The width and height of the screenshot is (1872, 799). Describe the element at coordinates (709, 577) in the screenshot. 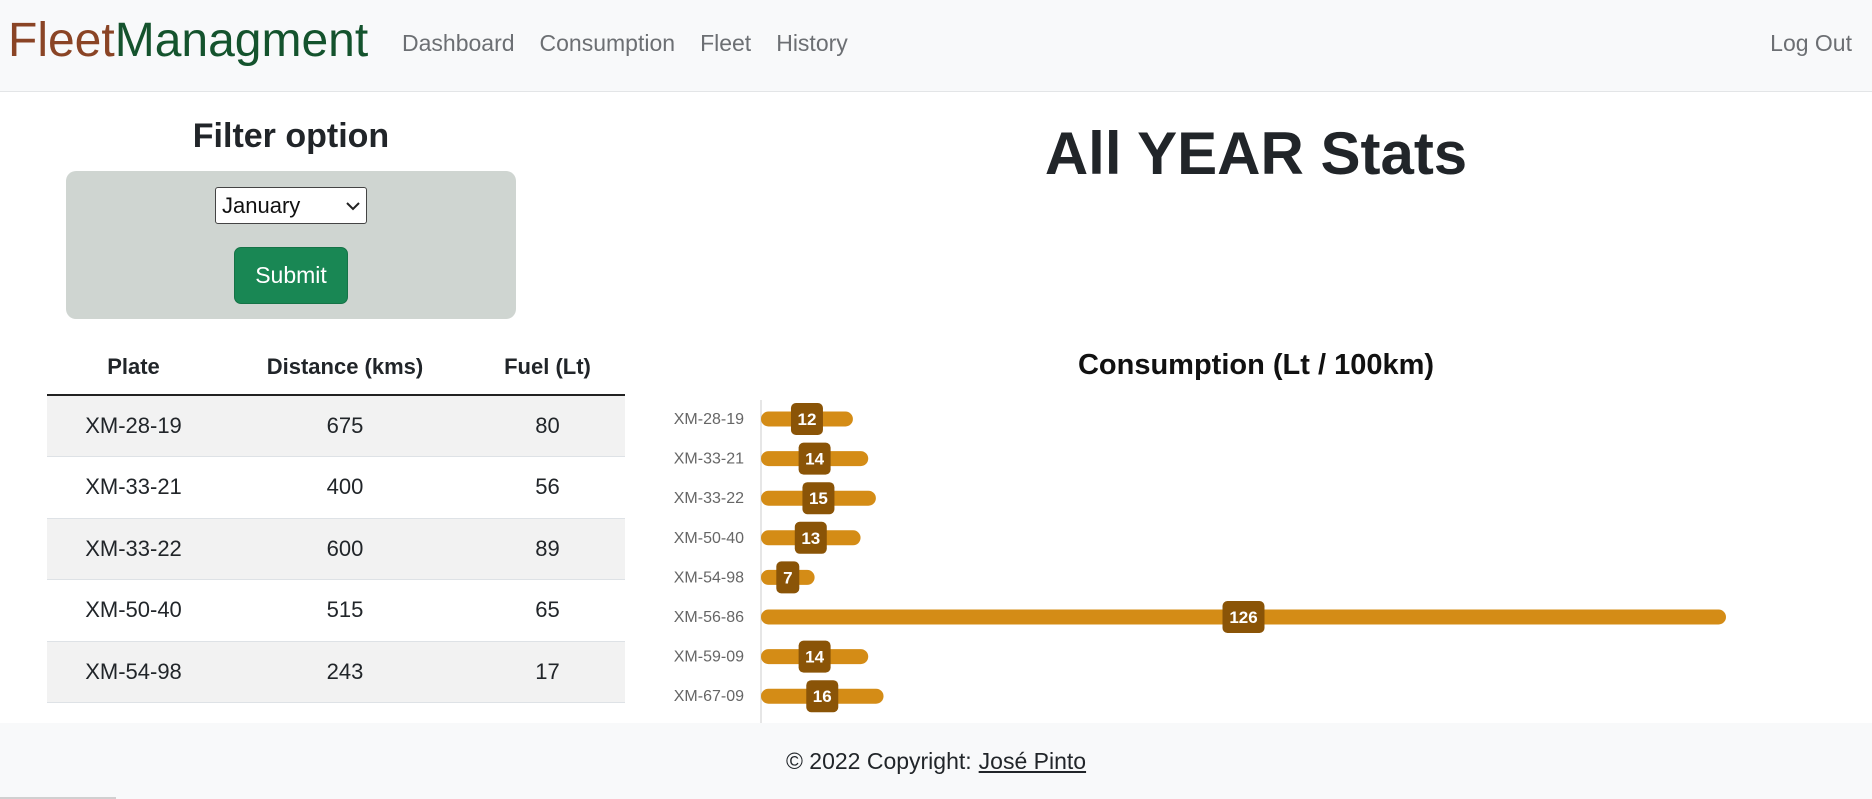

I see `chart-tick-label: XM-54-98` at that location.